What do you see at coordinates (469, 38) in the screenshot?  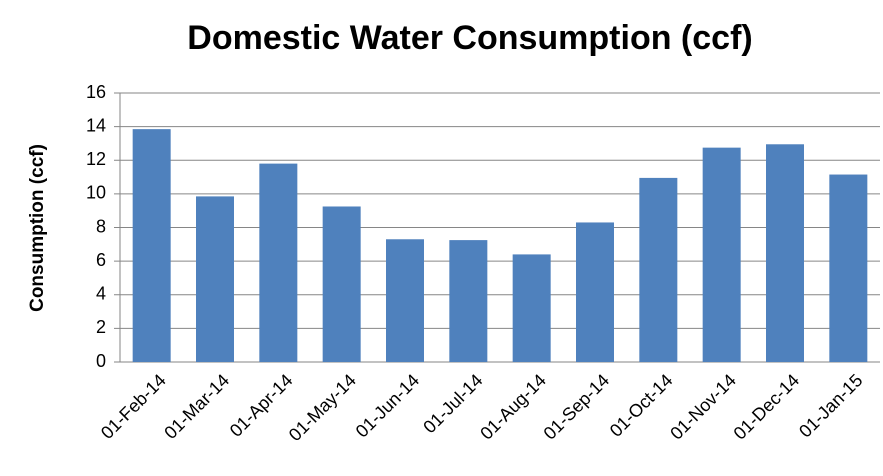 I see `chart-title: Domestic Water Consumption (ccf)` at bounding box center [469, 38].